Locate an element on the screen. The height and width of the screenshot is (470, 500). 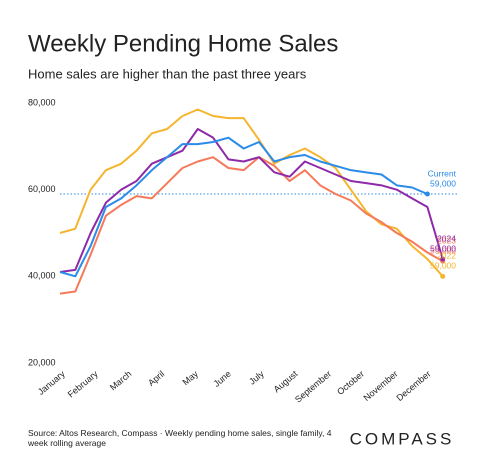
y-tick-label: 40,000 is located at coordinates (42, 276).